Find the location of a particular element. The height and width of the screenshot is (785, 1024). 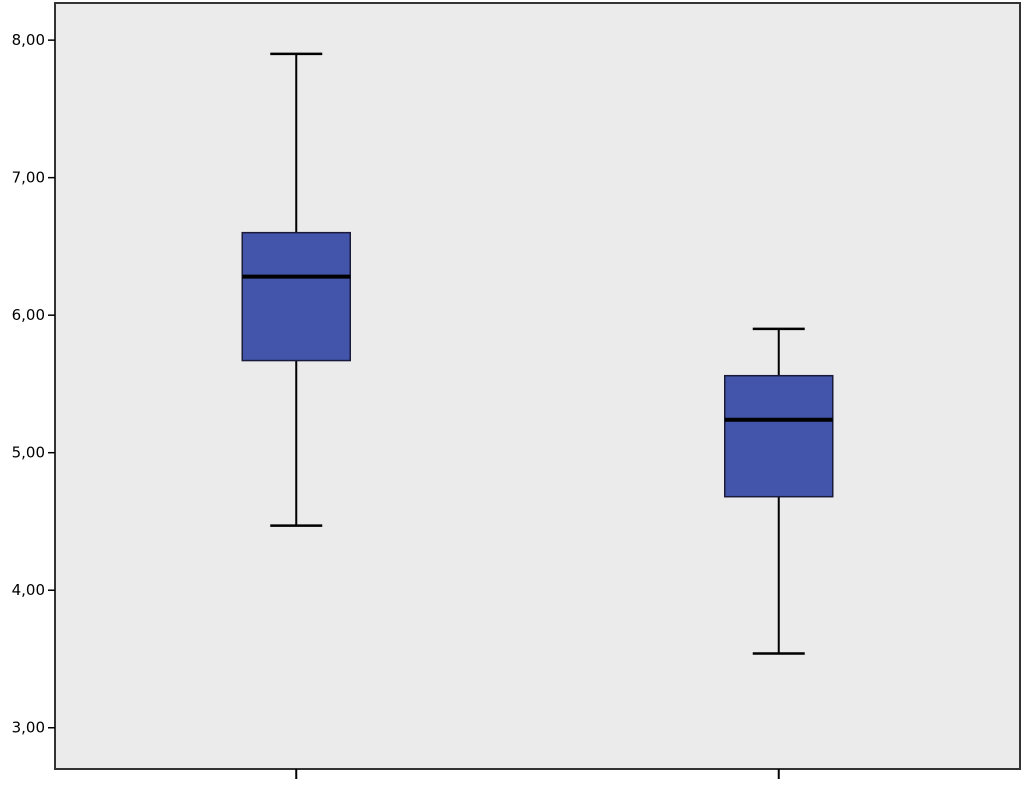

y-axis: 3,00 4,00 5,00 6,00 7,00 8,00 is located at coordinates (33, 384).